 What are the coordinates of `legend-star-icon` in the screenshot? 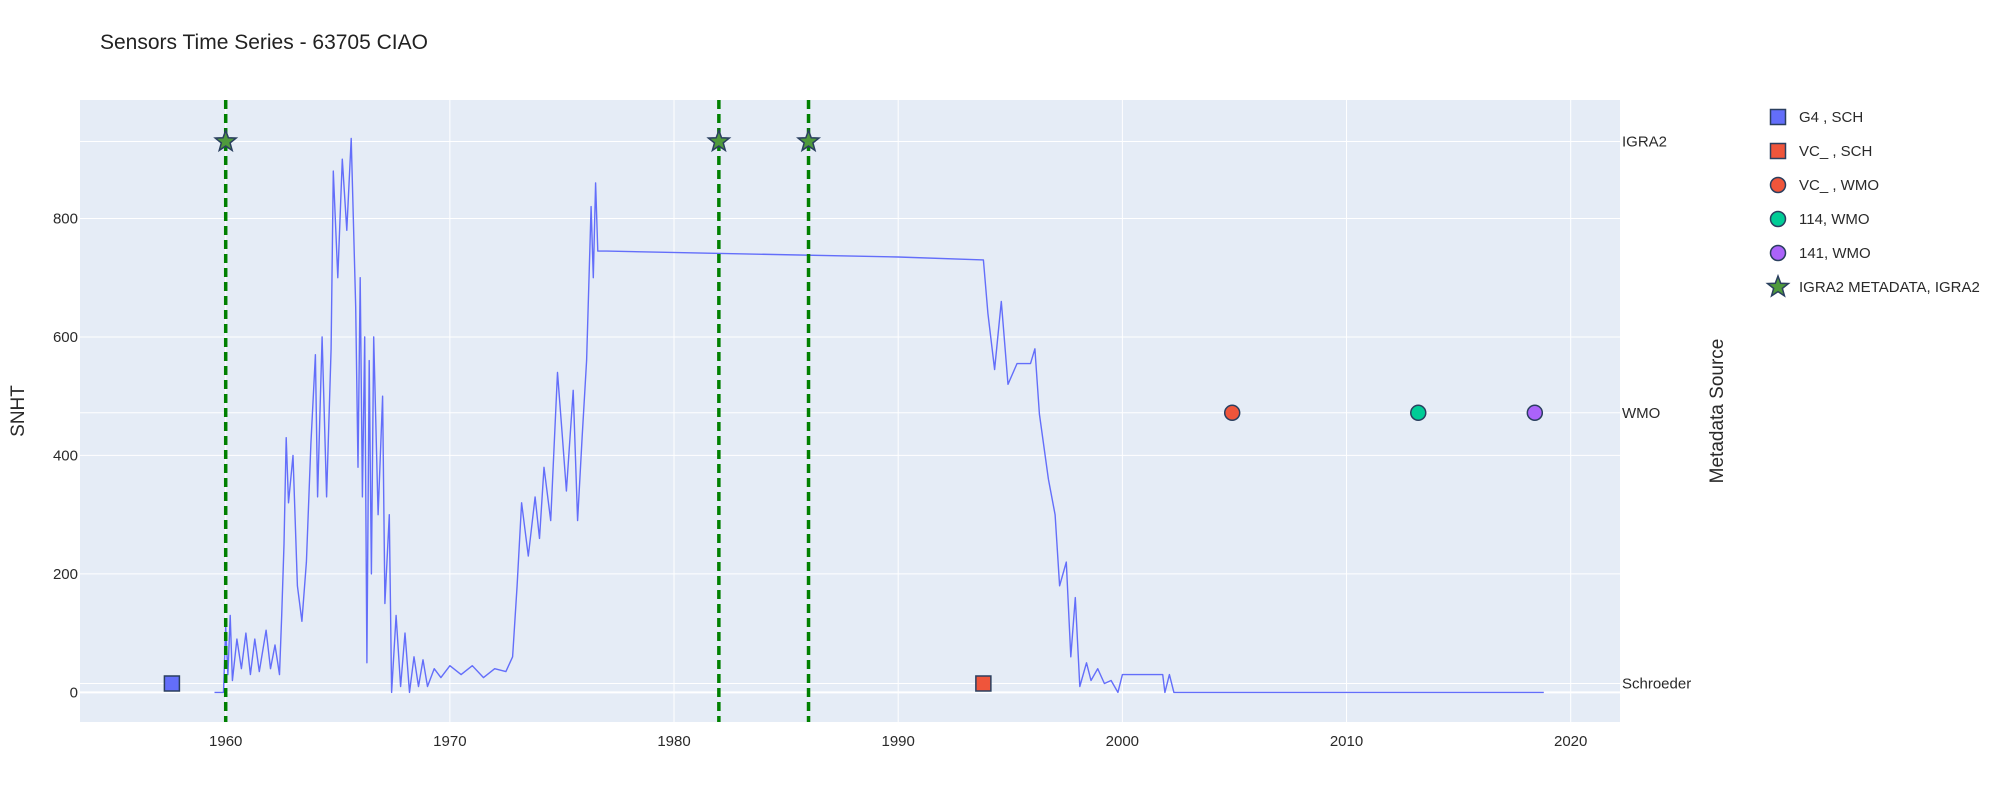 It's located at (1778, 285).